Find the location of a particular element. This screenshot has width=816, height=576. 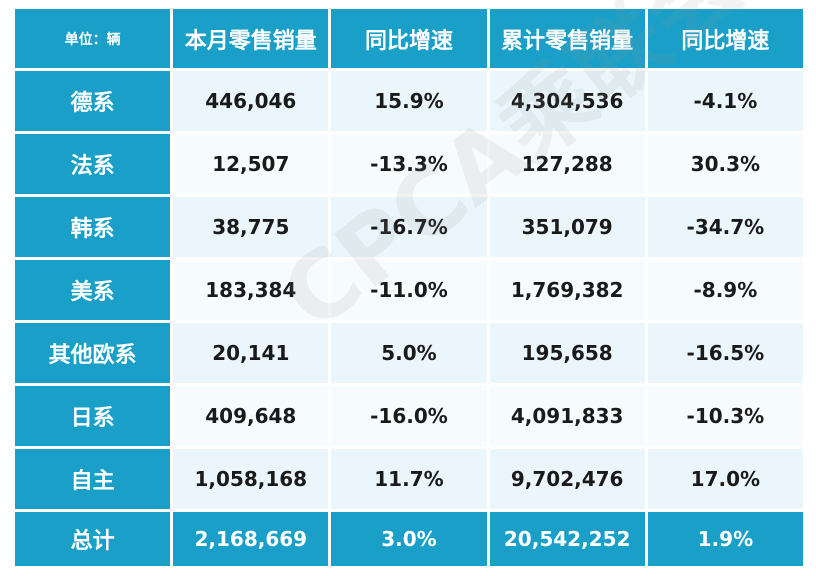

column-header-cumulative-sales: 累计零售销量 is located at coordinates (567, 38).